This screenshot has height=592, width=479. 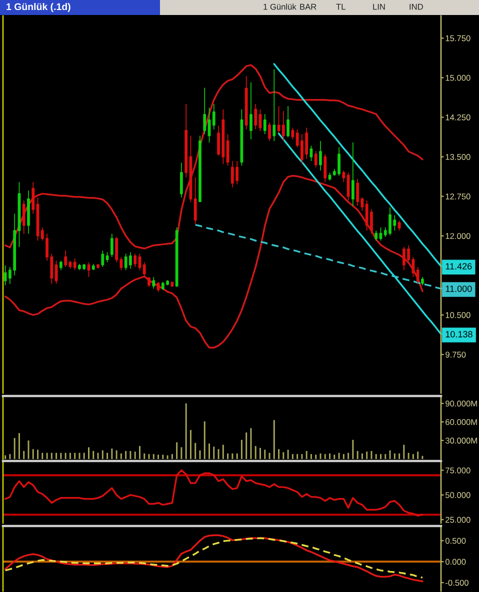 I want to click on y-tick-label: 0.500, so click(x=455, y=541).